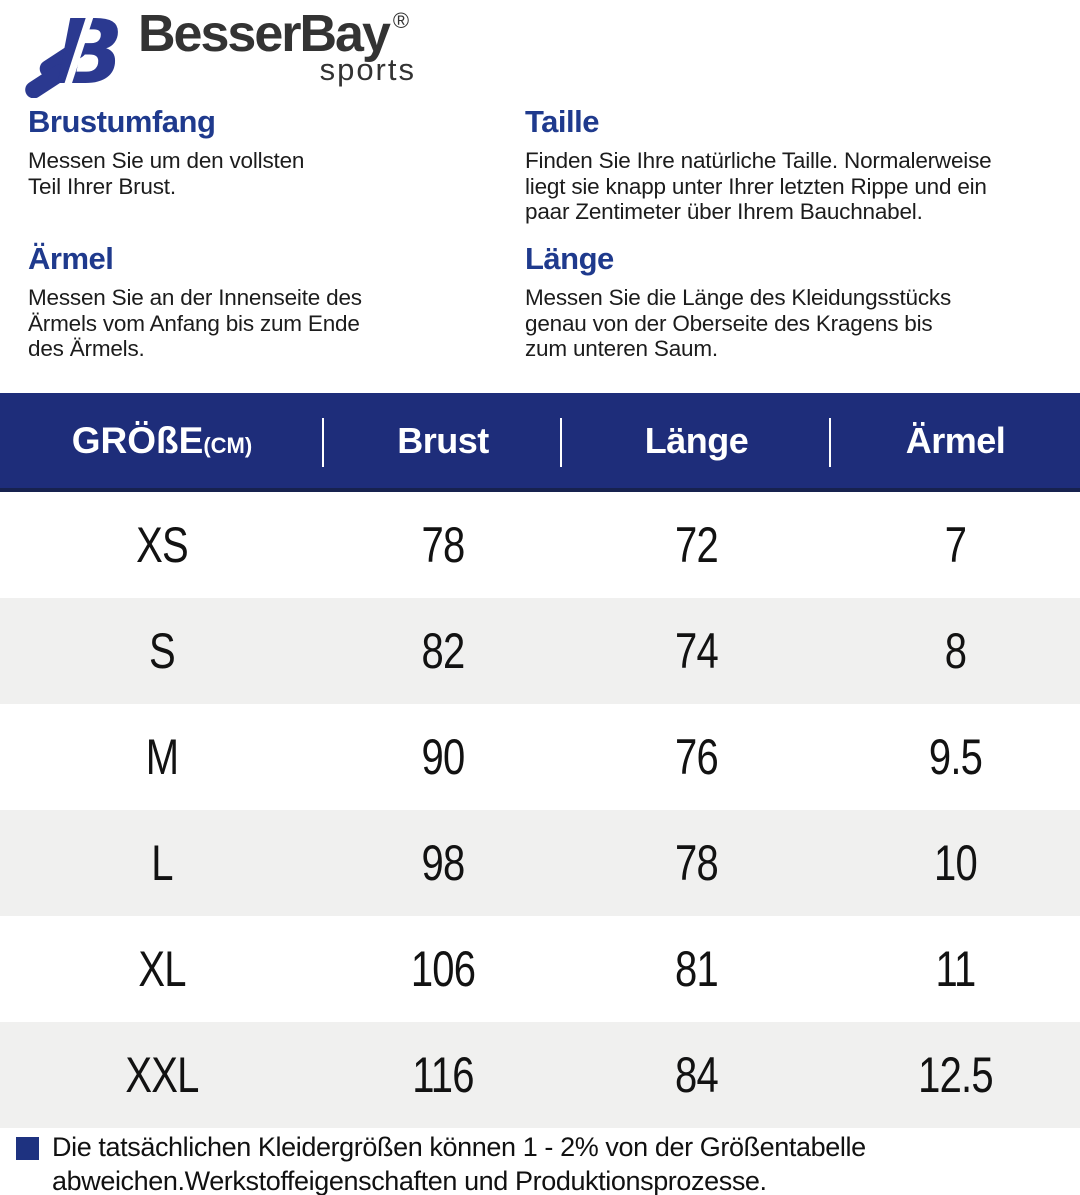  Describe the element at coordinates (540, 969) in the screenshot. I see `table-row-xl: XL 106 81 11` at that location.